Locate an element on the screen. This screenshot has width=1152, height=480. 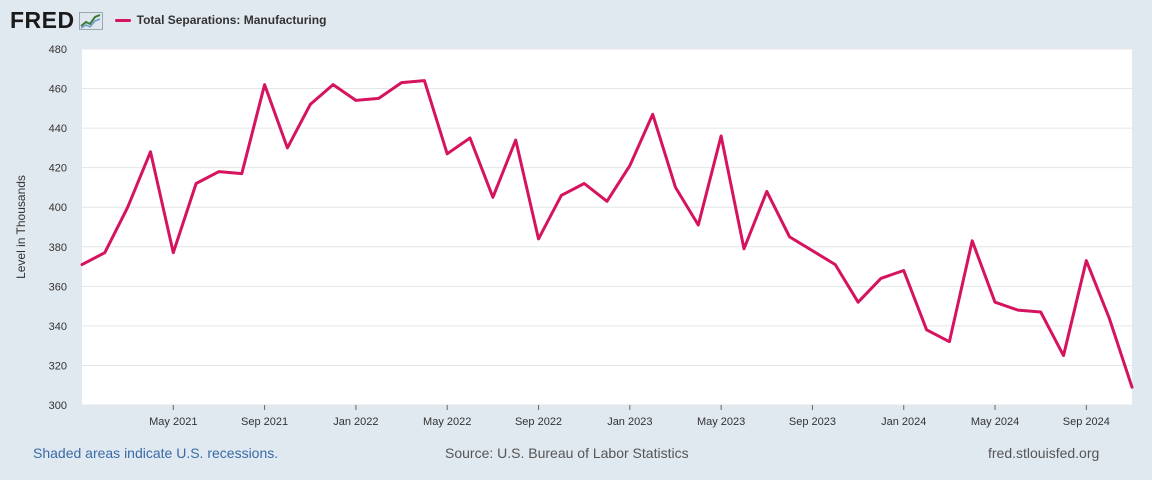
x-tick-label: May 2021 is located at coordinates (173, 422).